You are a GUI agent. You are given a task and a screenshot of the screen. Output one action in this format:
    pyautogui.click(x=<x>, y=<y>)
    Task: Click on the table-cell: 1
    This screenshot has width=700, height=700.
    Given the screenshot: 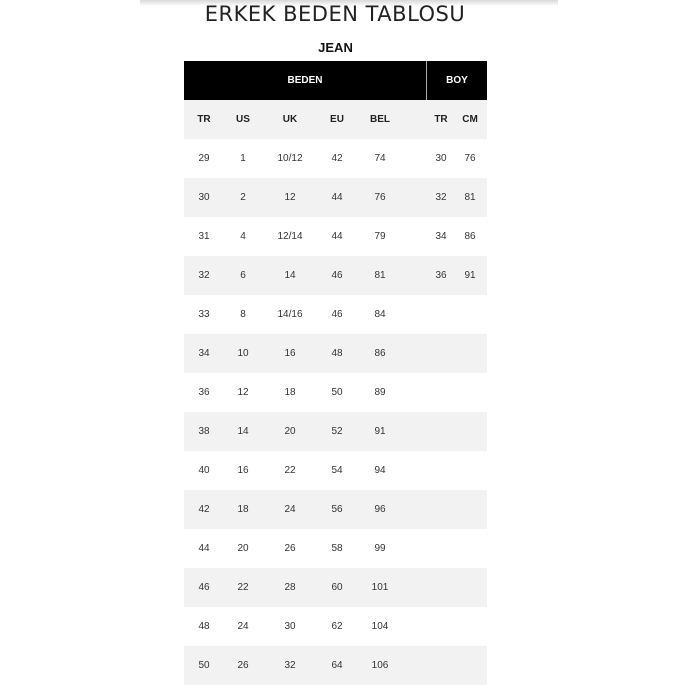 What is the action you would take?
    pyautogui.click(x=243, y=158)
    